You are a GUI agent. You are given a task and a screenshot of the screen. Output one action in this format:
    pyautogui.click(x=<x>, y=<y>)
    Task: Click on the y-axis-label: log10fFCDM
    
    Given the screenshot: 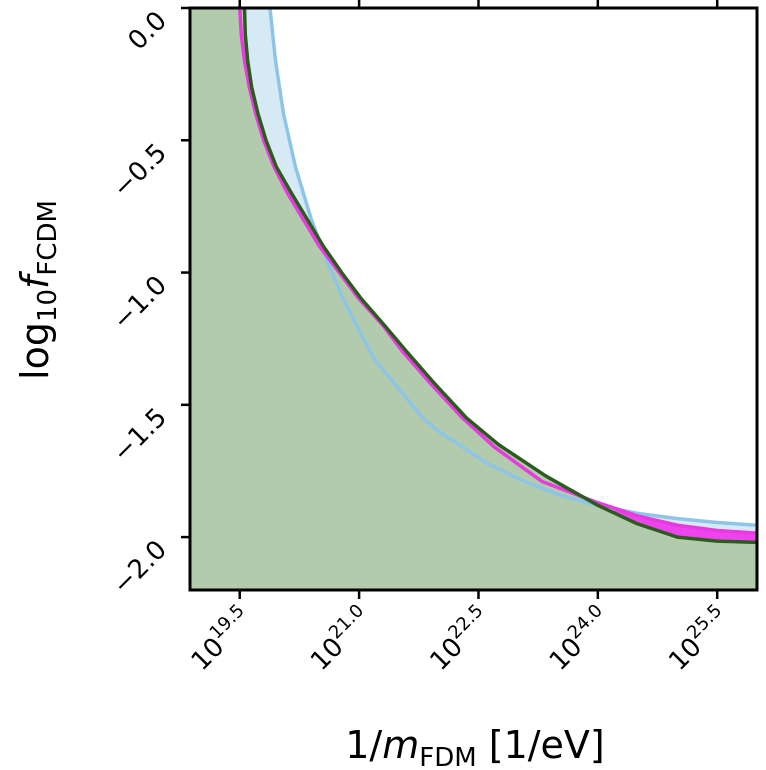 What is the action you would take?
    pyautogui.click(x=38, y=290)
    